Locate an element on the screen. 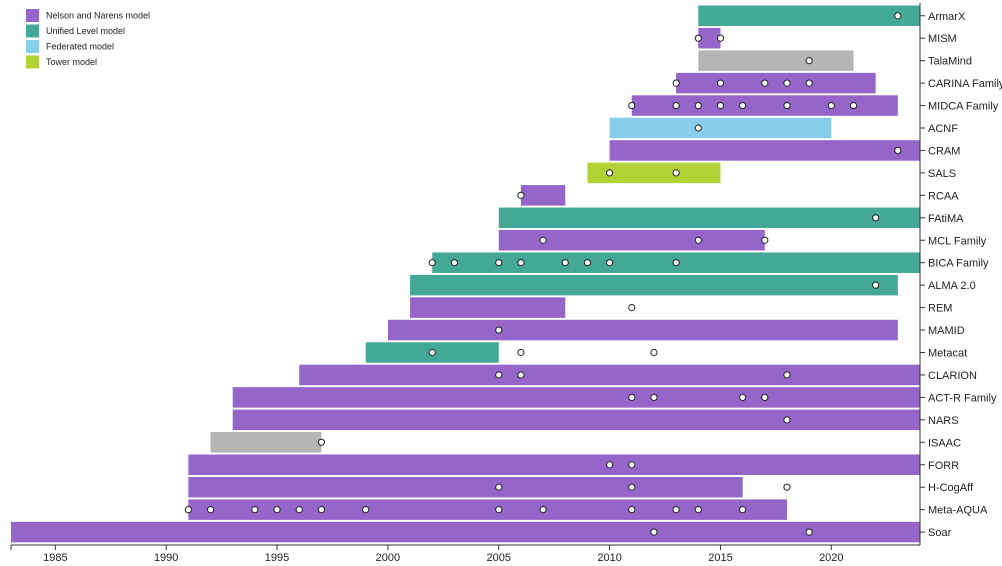 This screenshot has height=566, width=1002. x-axis: 1985 1990 1995 2000 2005 2010 2015 2020 is located at coordinates (465, 554).